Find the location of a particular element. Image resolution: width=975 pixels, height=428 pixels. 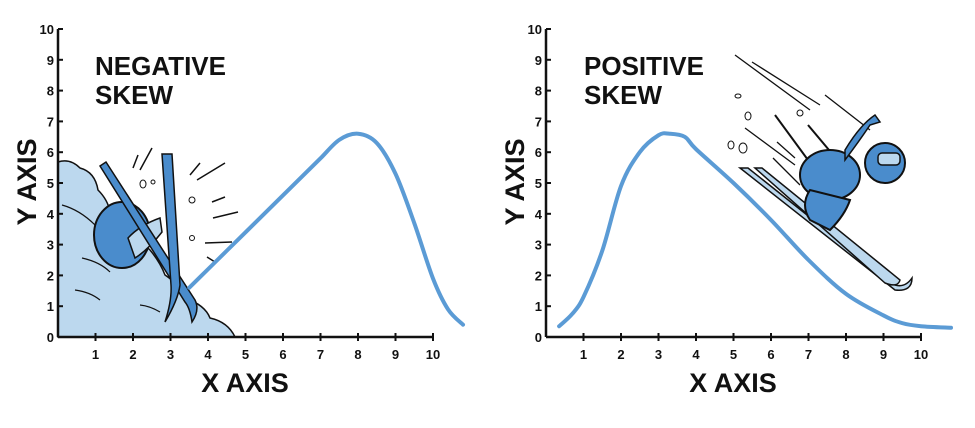

speed-lines is located at coordinates (802, 120).